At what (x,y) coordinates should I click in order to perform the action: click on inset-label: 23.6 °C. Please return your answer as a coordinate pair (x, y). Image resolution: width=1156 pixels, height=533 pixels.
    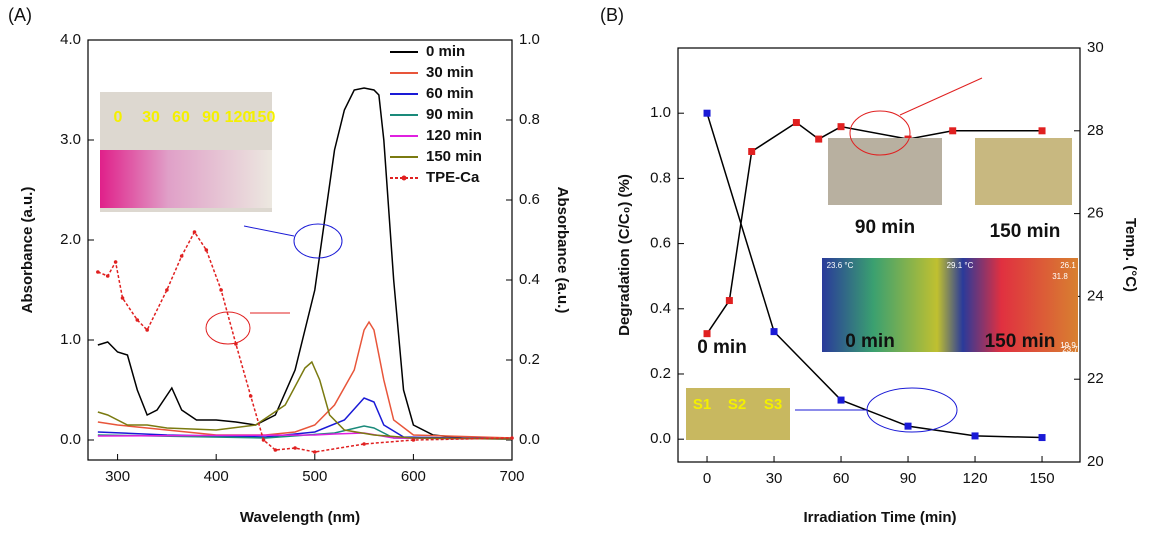
    Looking at the image, I should click on (840, 265).